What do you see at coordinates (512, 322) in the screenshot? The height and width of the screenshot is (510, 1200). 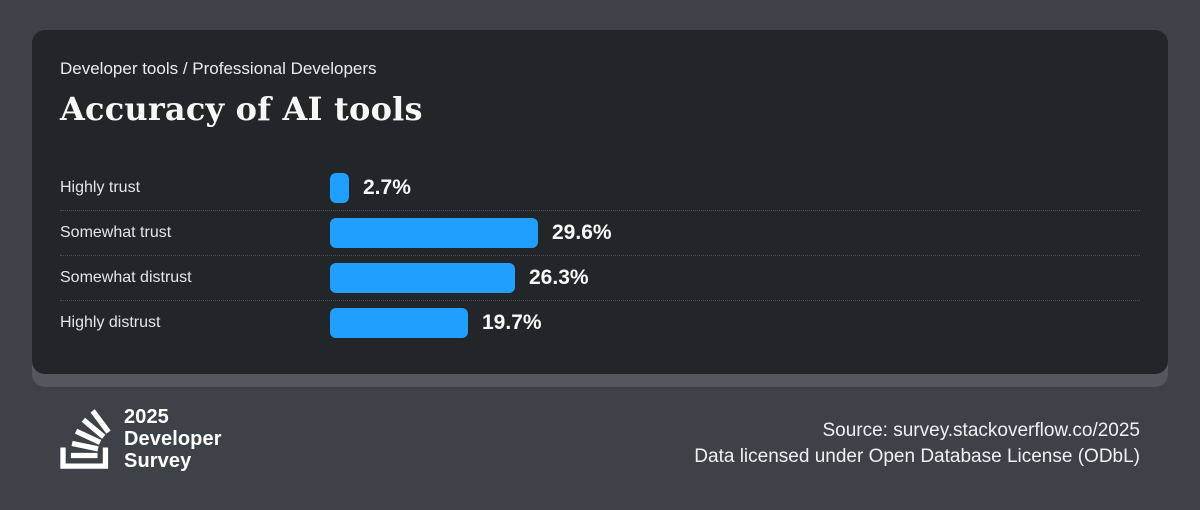 I see `value-label: 19.7%` at bounding box center [512, 322].